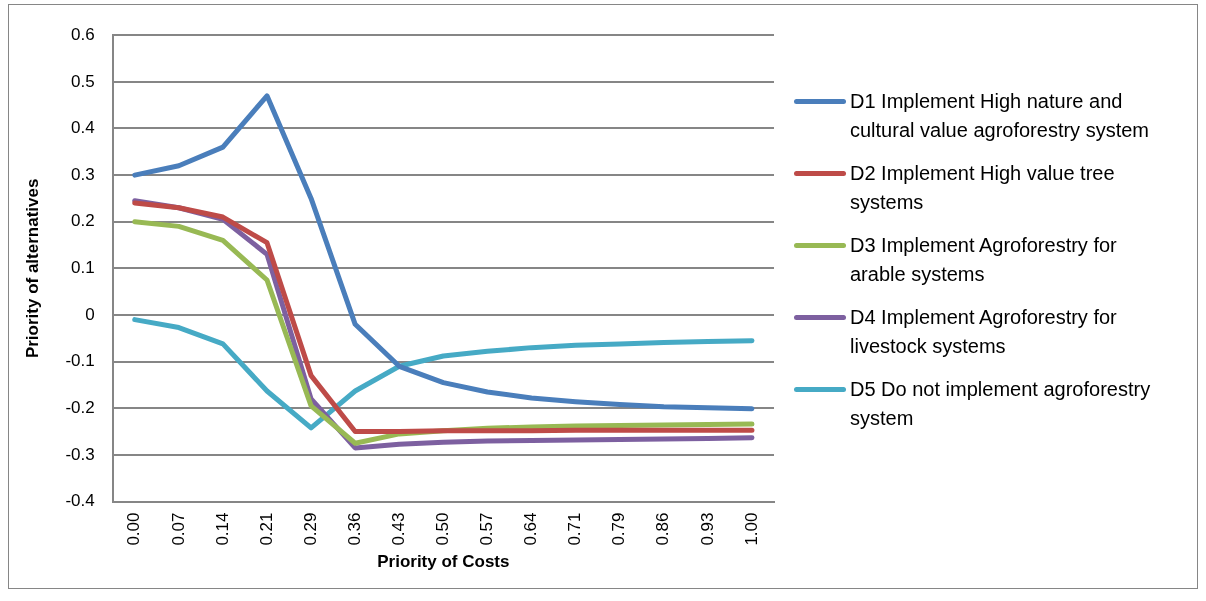 Image resolution: width=1206 pixels, height=601 pixels. I want to click on y-tick-label: 0.2, so click(83, 220).